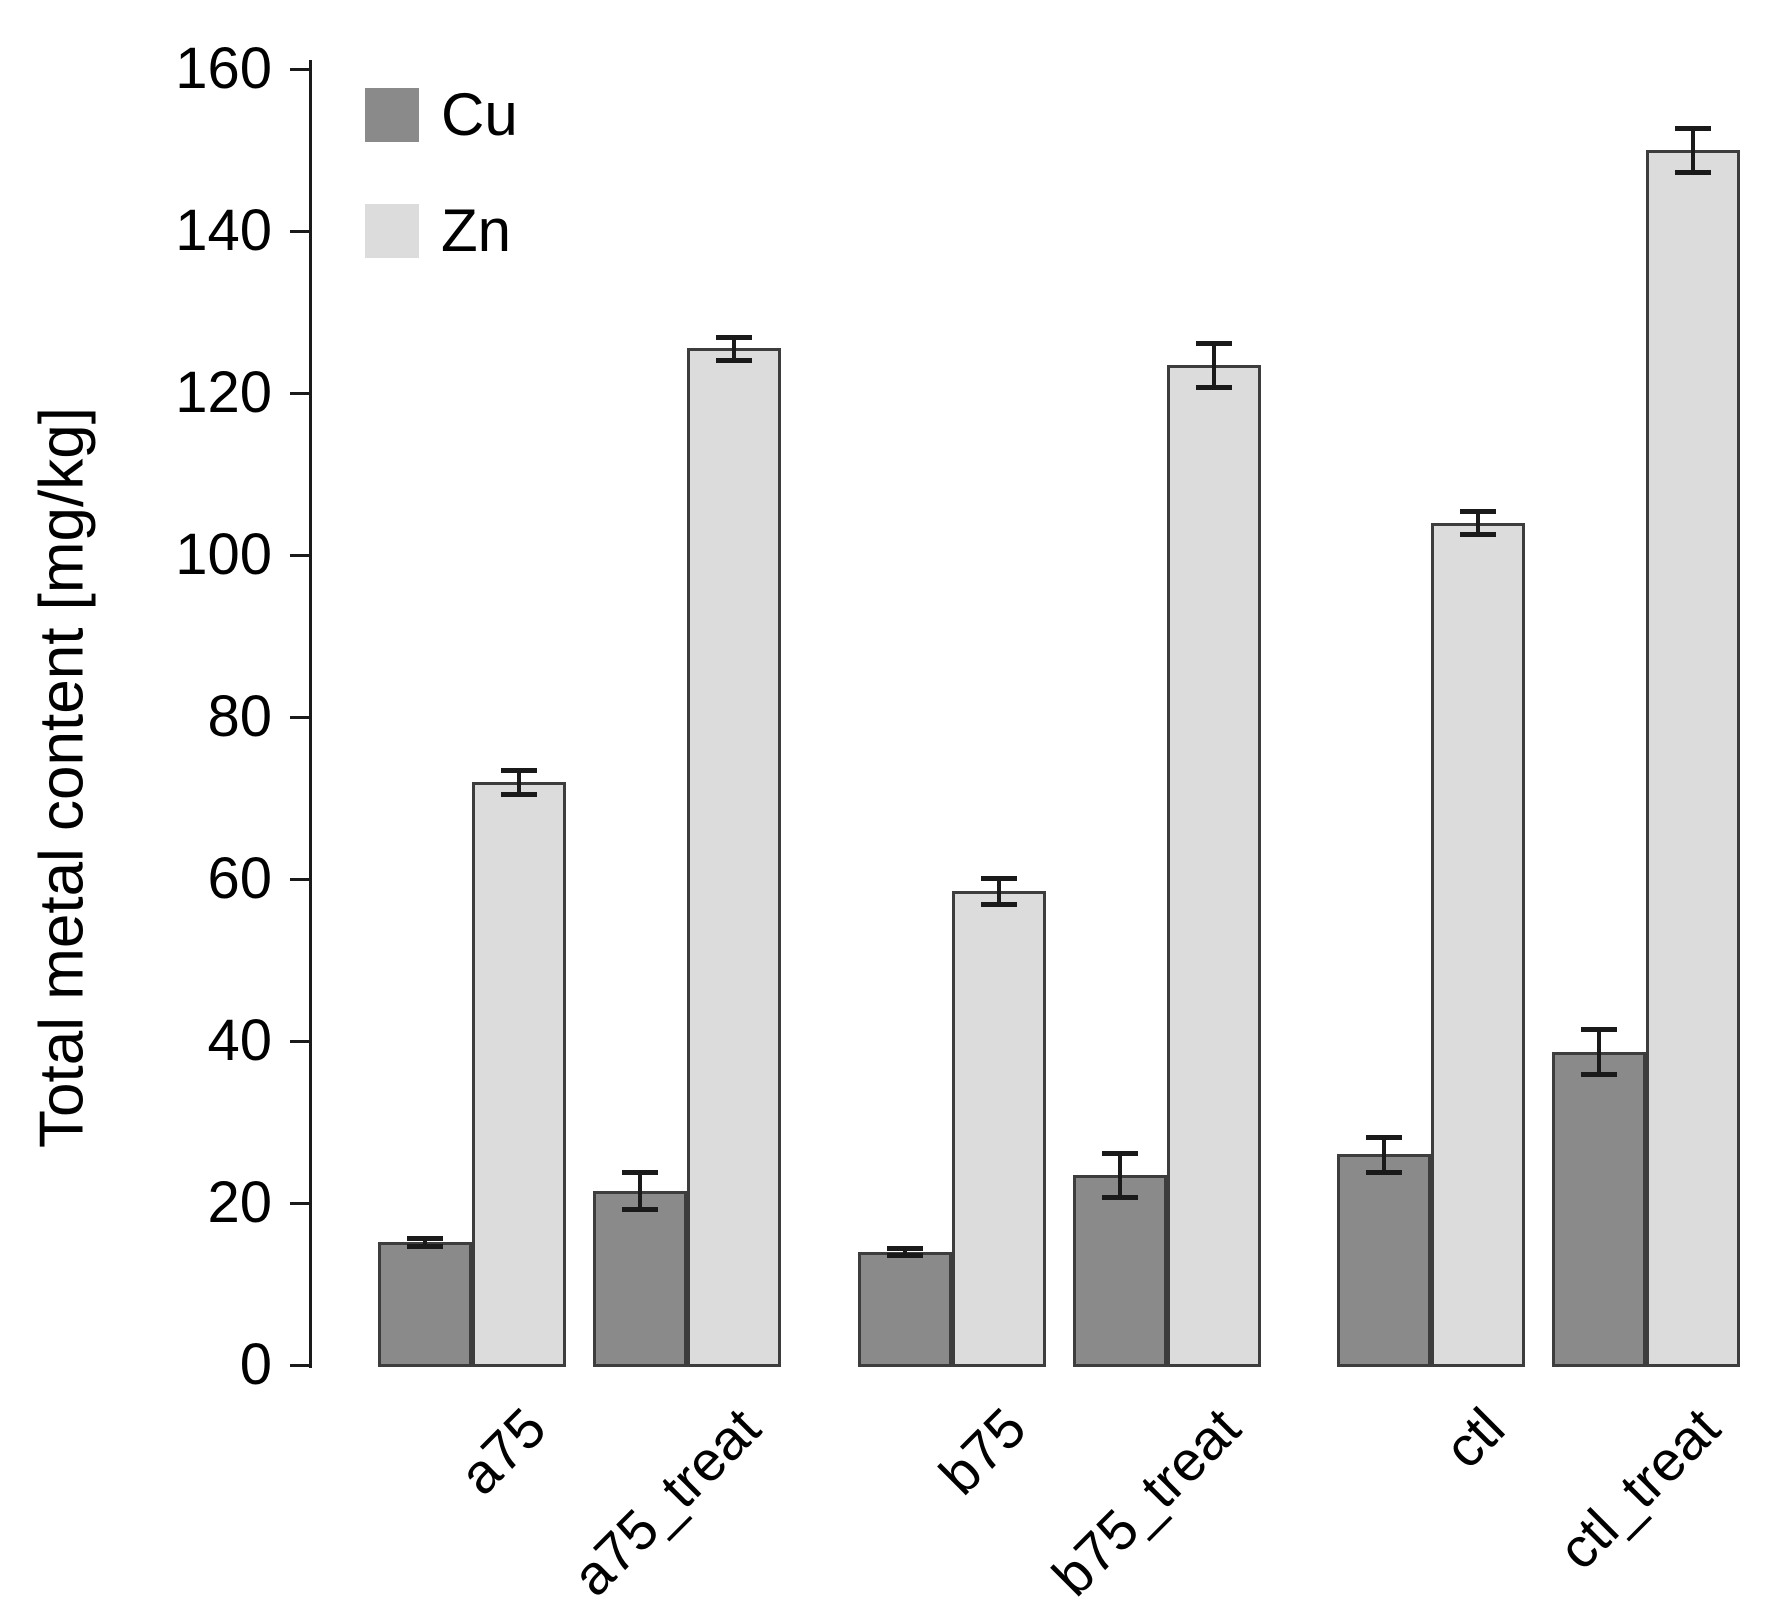  What do you see at coordinates (1478, 944) in the screenshot?
I see `bar-ctl-zn` at bounding box center [1478, 944].